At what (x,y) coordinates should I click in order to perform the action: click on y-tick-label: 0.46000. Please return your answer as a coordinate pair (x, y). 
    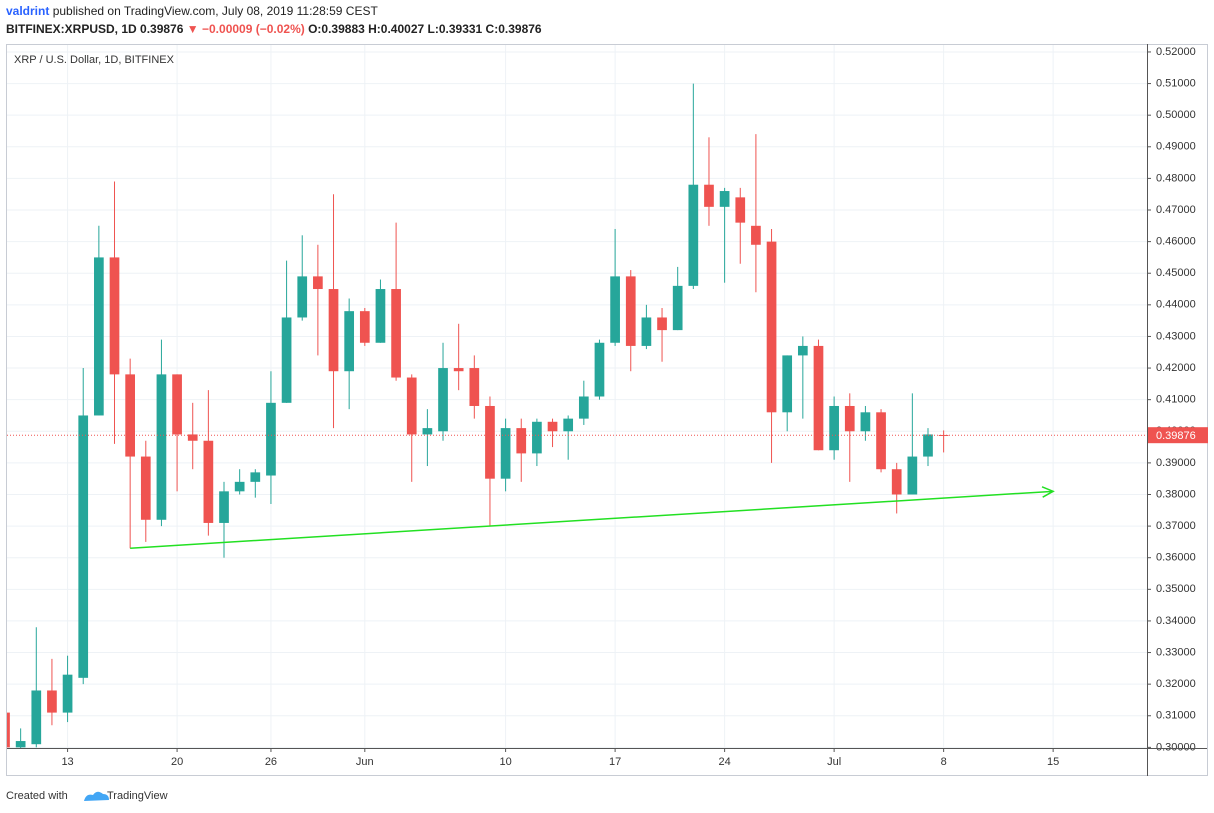
    Looking at the image, I should click on (1176, 242).